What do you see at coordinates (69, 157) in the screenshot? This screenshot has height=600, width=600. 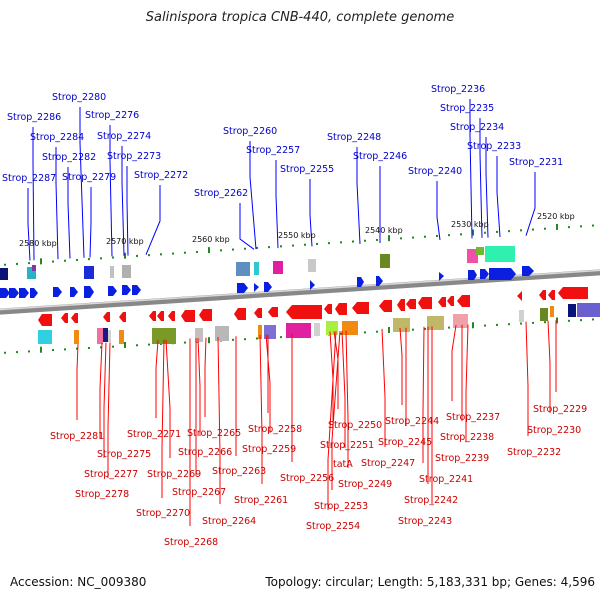 I see `gene-label: Strop_2282` at bounding box center [69, 157].